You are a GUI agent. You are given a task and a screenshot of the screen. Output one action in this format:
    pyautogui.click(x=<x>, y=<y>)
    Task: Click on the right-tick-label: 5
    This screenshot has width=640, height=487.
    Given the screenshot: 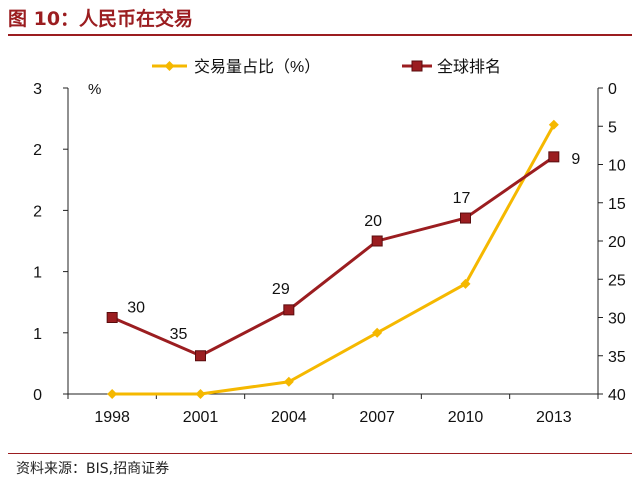 What is the action you would take?
    pyautogui.click(x=612, y=127)
    